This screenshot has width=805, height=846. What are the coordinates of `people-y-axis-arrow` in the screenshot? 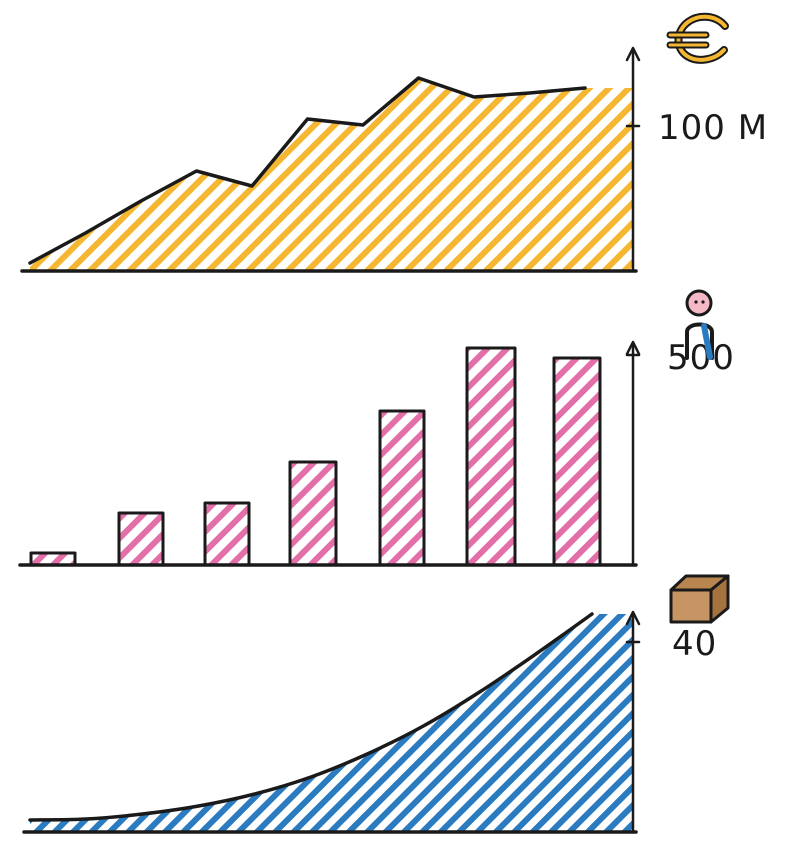 It's located at (633, 348).